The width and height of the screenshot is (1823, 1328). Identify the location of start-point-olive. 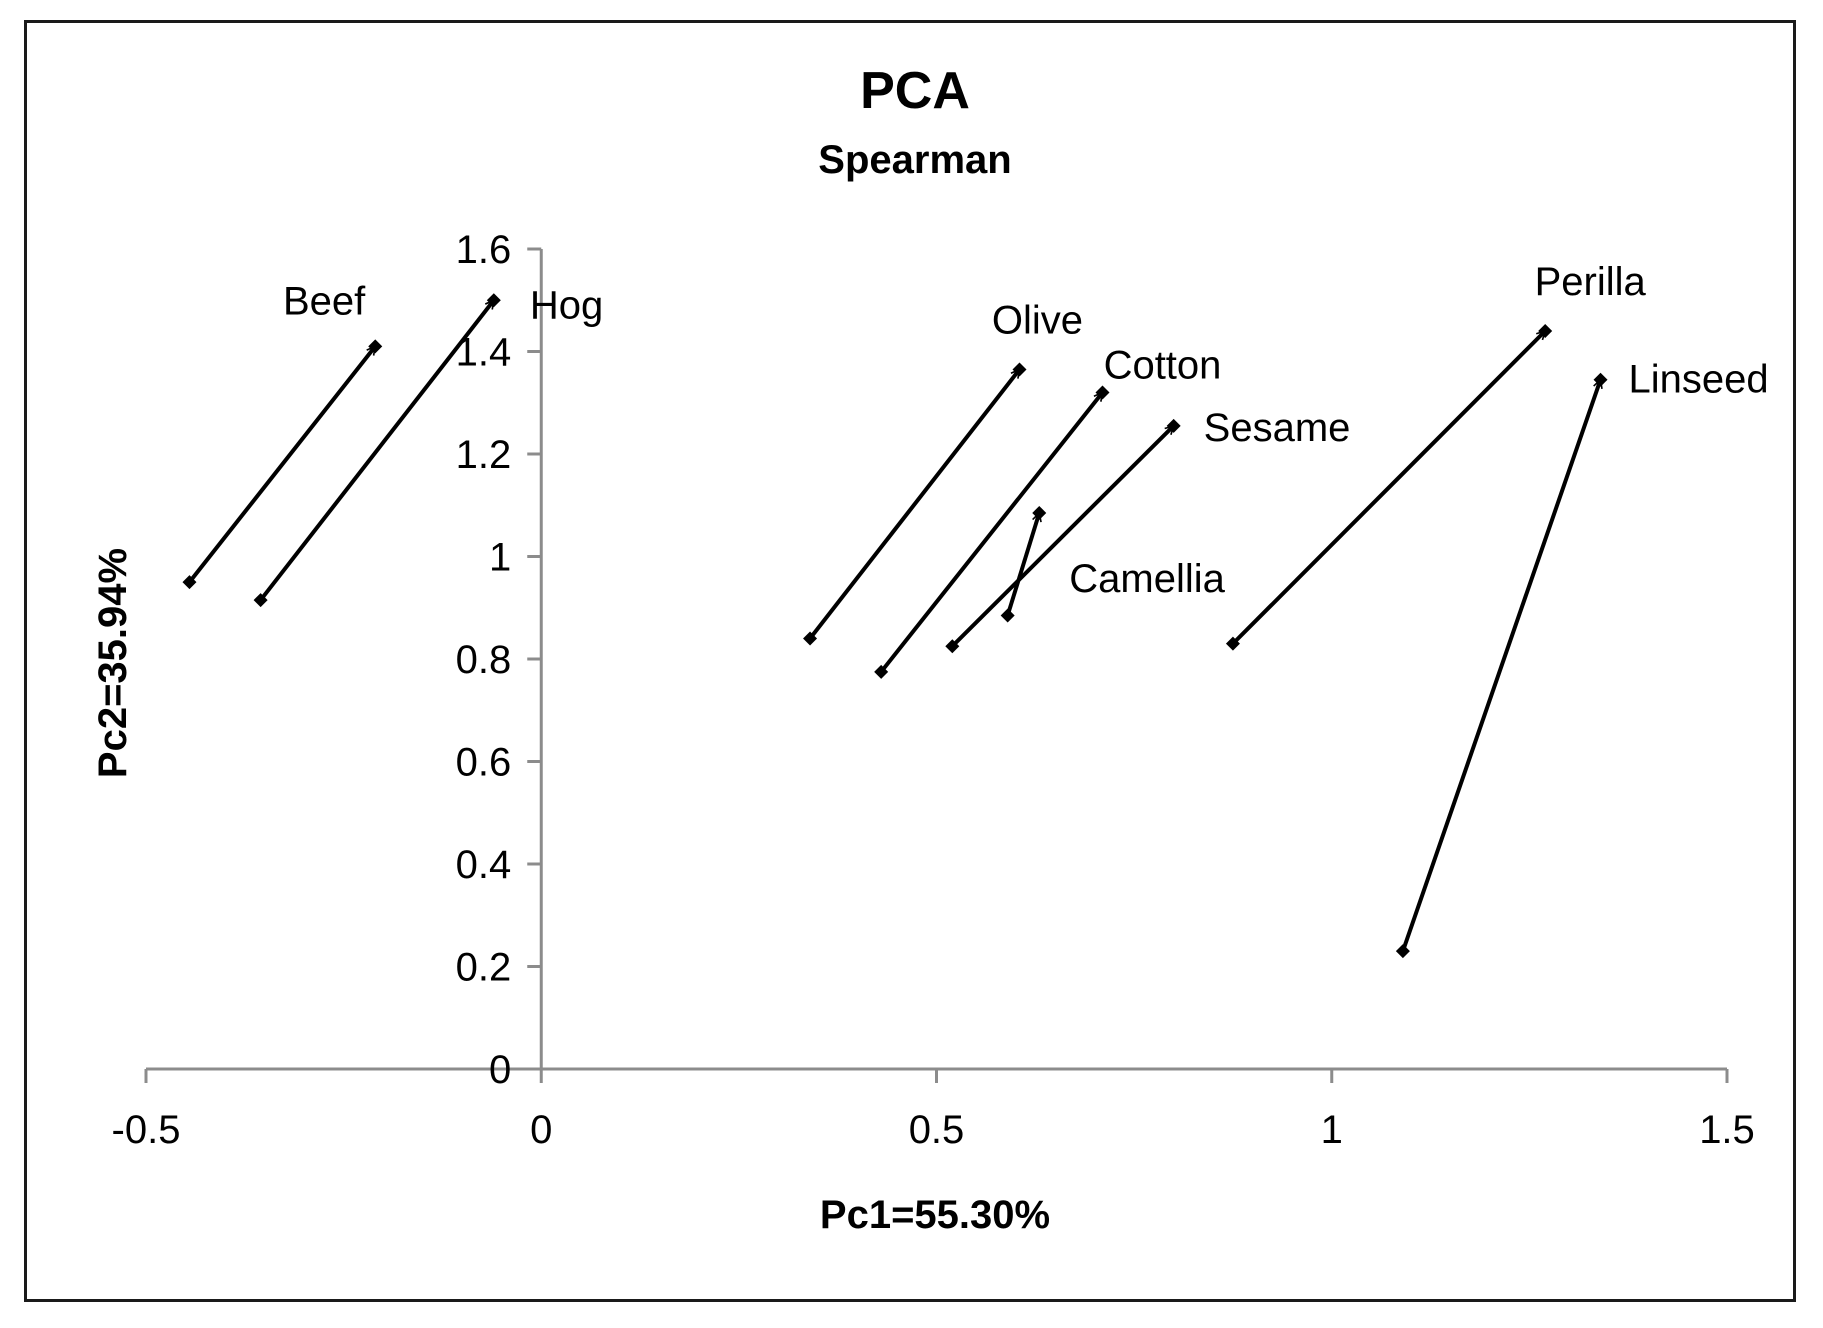
(810, 638).